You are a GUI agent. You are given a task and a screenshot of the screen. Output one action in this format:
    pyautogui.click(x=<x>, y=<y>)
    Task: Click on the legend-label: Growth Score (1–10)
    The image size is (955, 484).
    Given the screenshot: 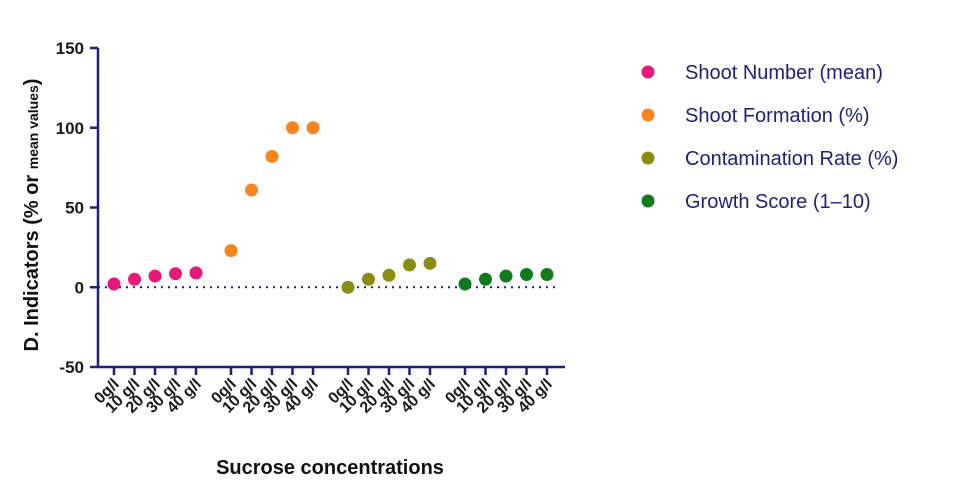 What is the action you would take?
    pyautogui.click(x=778, y=202)
    